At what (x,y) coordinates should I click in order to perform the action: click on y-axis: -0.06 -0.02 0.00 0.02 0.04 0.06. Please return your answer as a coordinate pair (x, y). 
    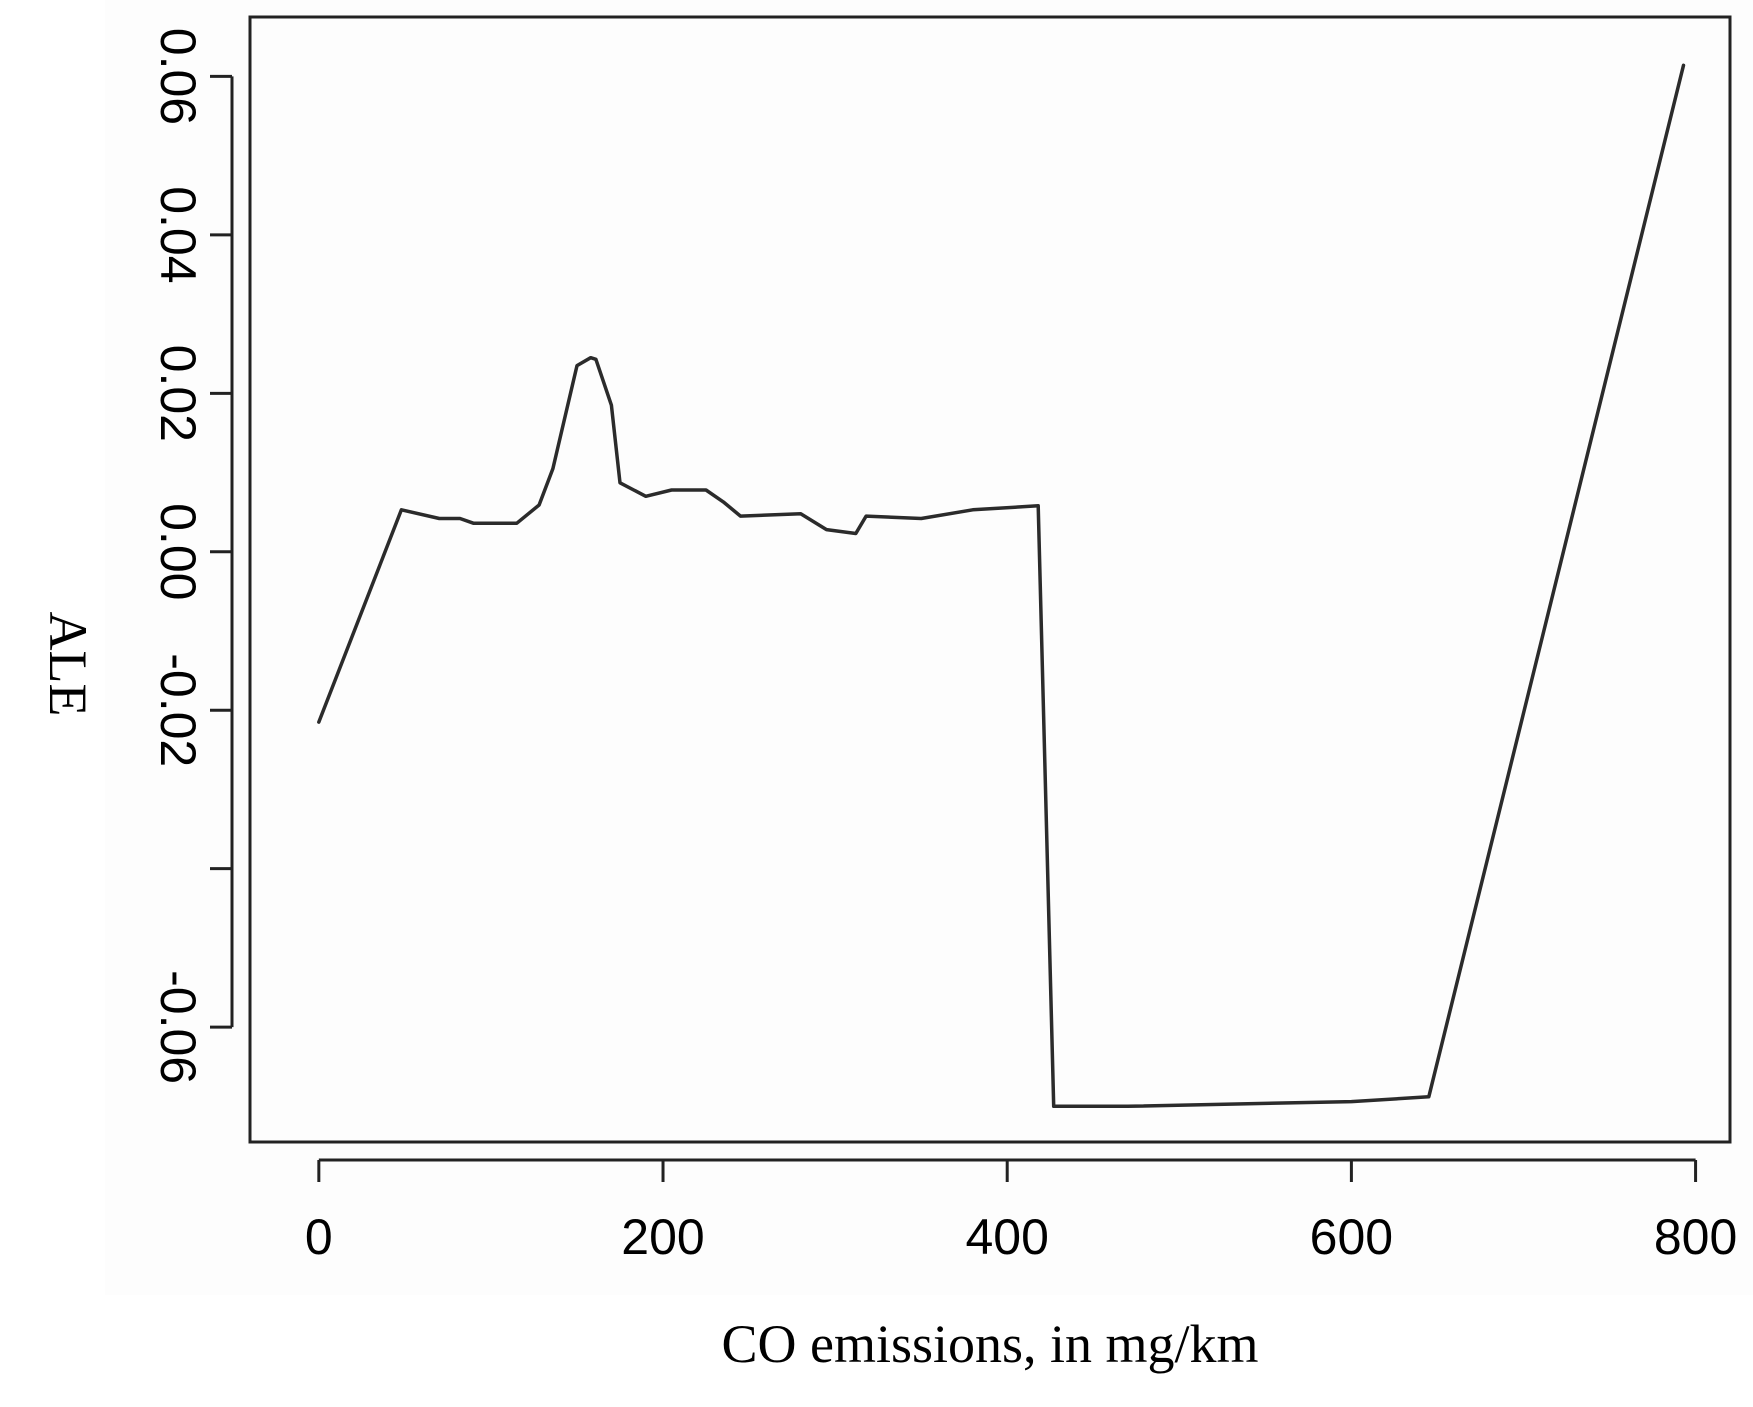
    Looking at the image, I should click on (192, 556).